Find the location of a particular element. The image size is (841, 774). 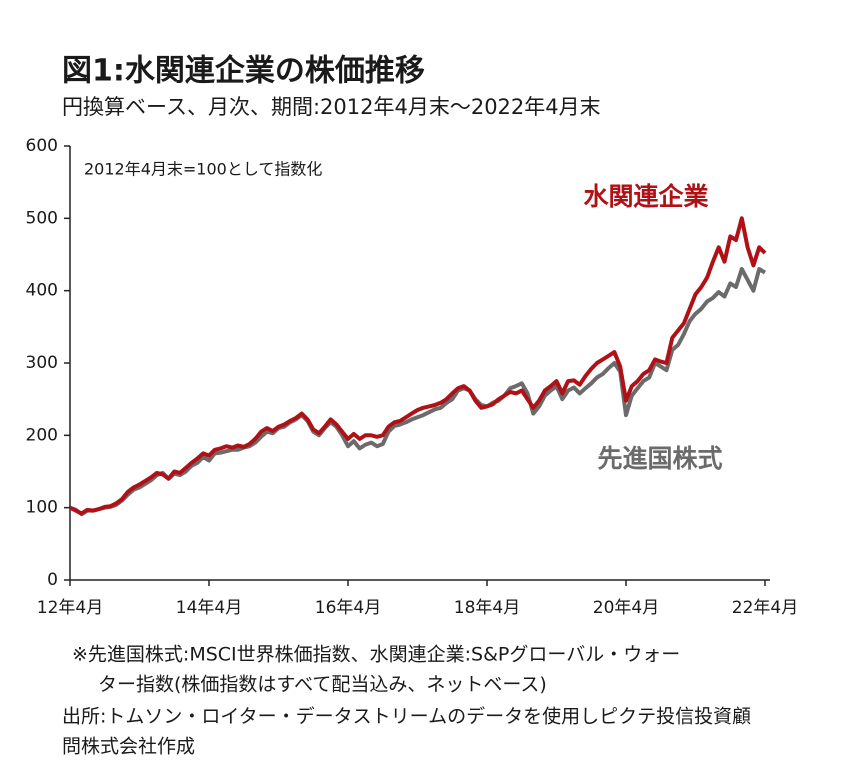

note: ター指数(株価指数はすべて配当込み、ネットベース) is located at coordinates (322, 685).